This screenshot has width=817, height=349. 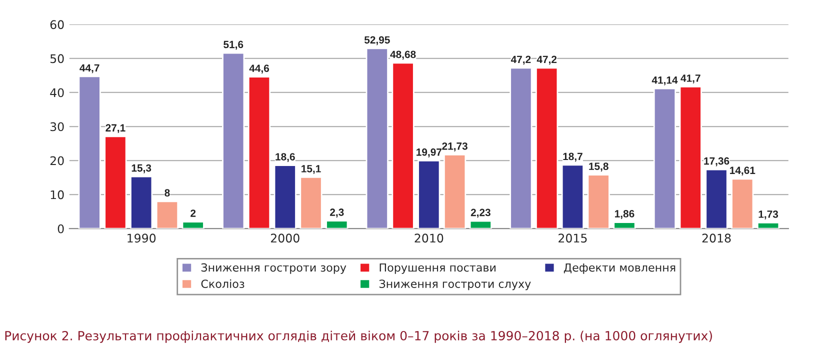 I want to click on x-tick-label: 2000, so click(x=285, y=238).